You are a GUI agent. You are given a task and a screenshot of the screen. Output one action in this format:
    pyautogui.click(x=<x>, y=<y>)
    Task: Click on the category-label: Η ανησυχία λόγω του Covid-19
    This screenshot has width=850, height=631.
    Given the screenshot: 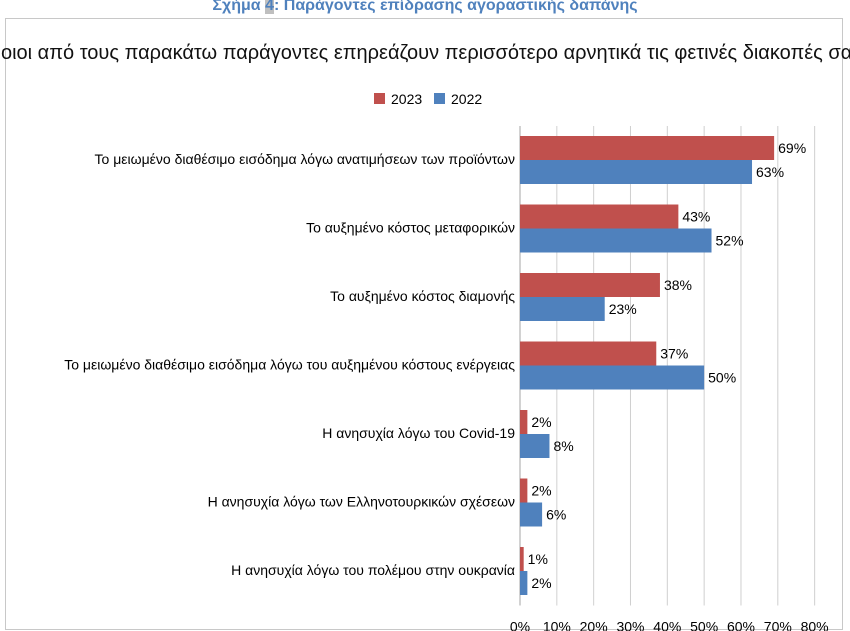 What is the action you would take?
    pyautogui.click(x=418, y=433)
    